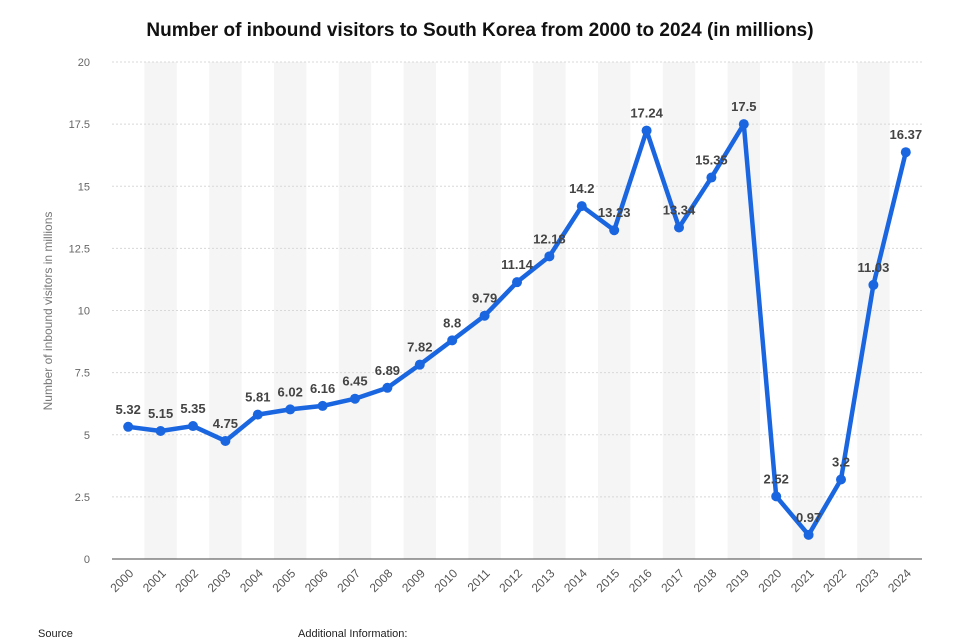 Image resolution: width=960 pixels, height=640 pixels. I want to click on data-label: 6.02, so click(290, 391).